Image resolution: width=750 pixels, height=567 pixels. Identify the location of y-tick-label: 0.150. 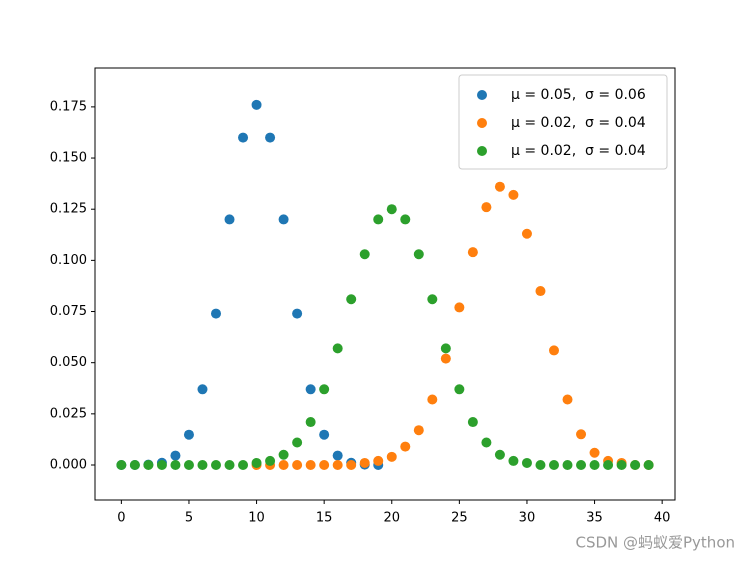
(68, 158).